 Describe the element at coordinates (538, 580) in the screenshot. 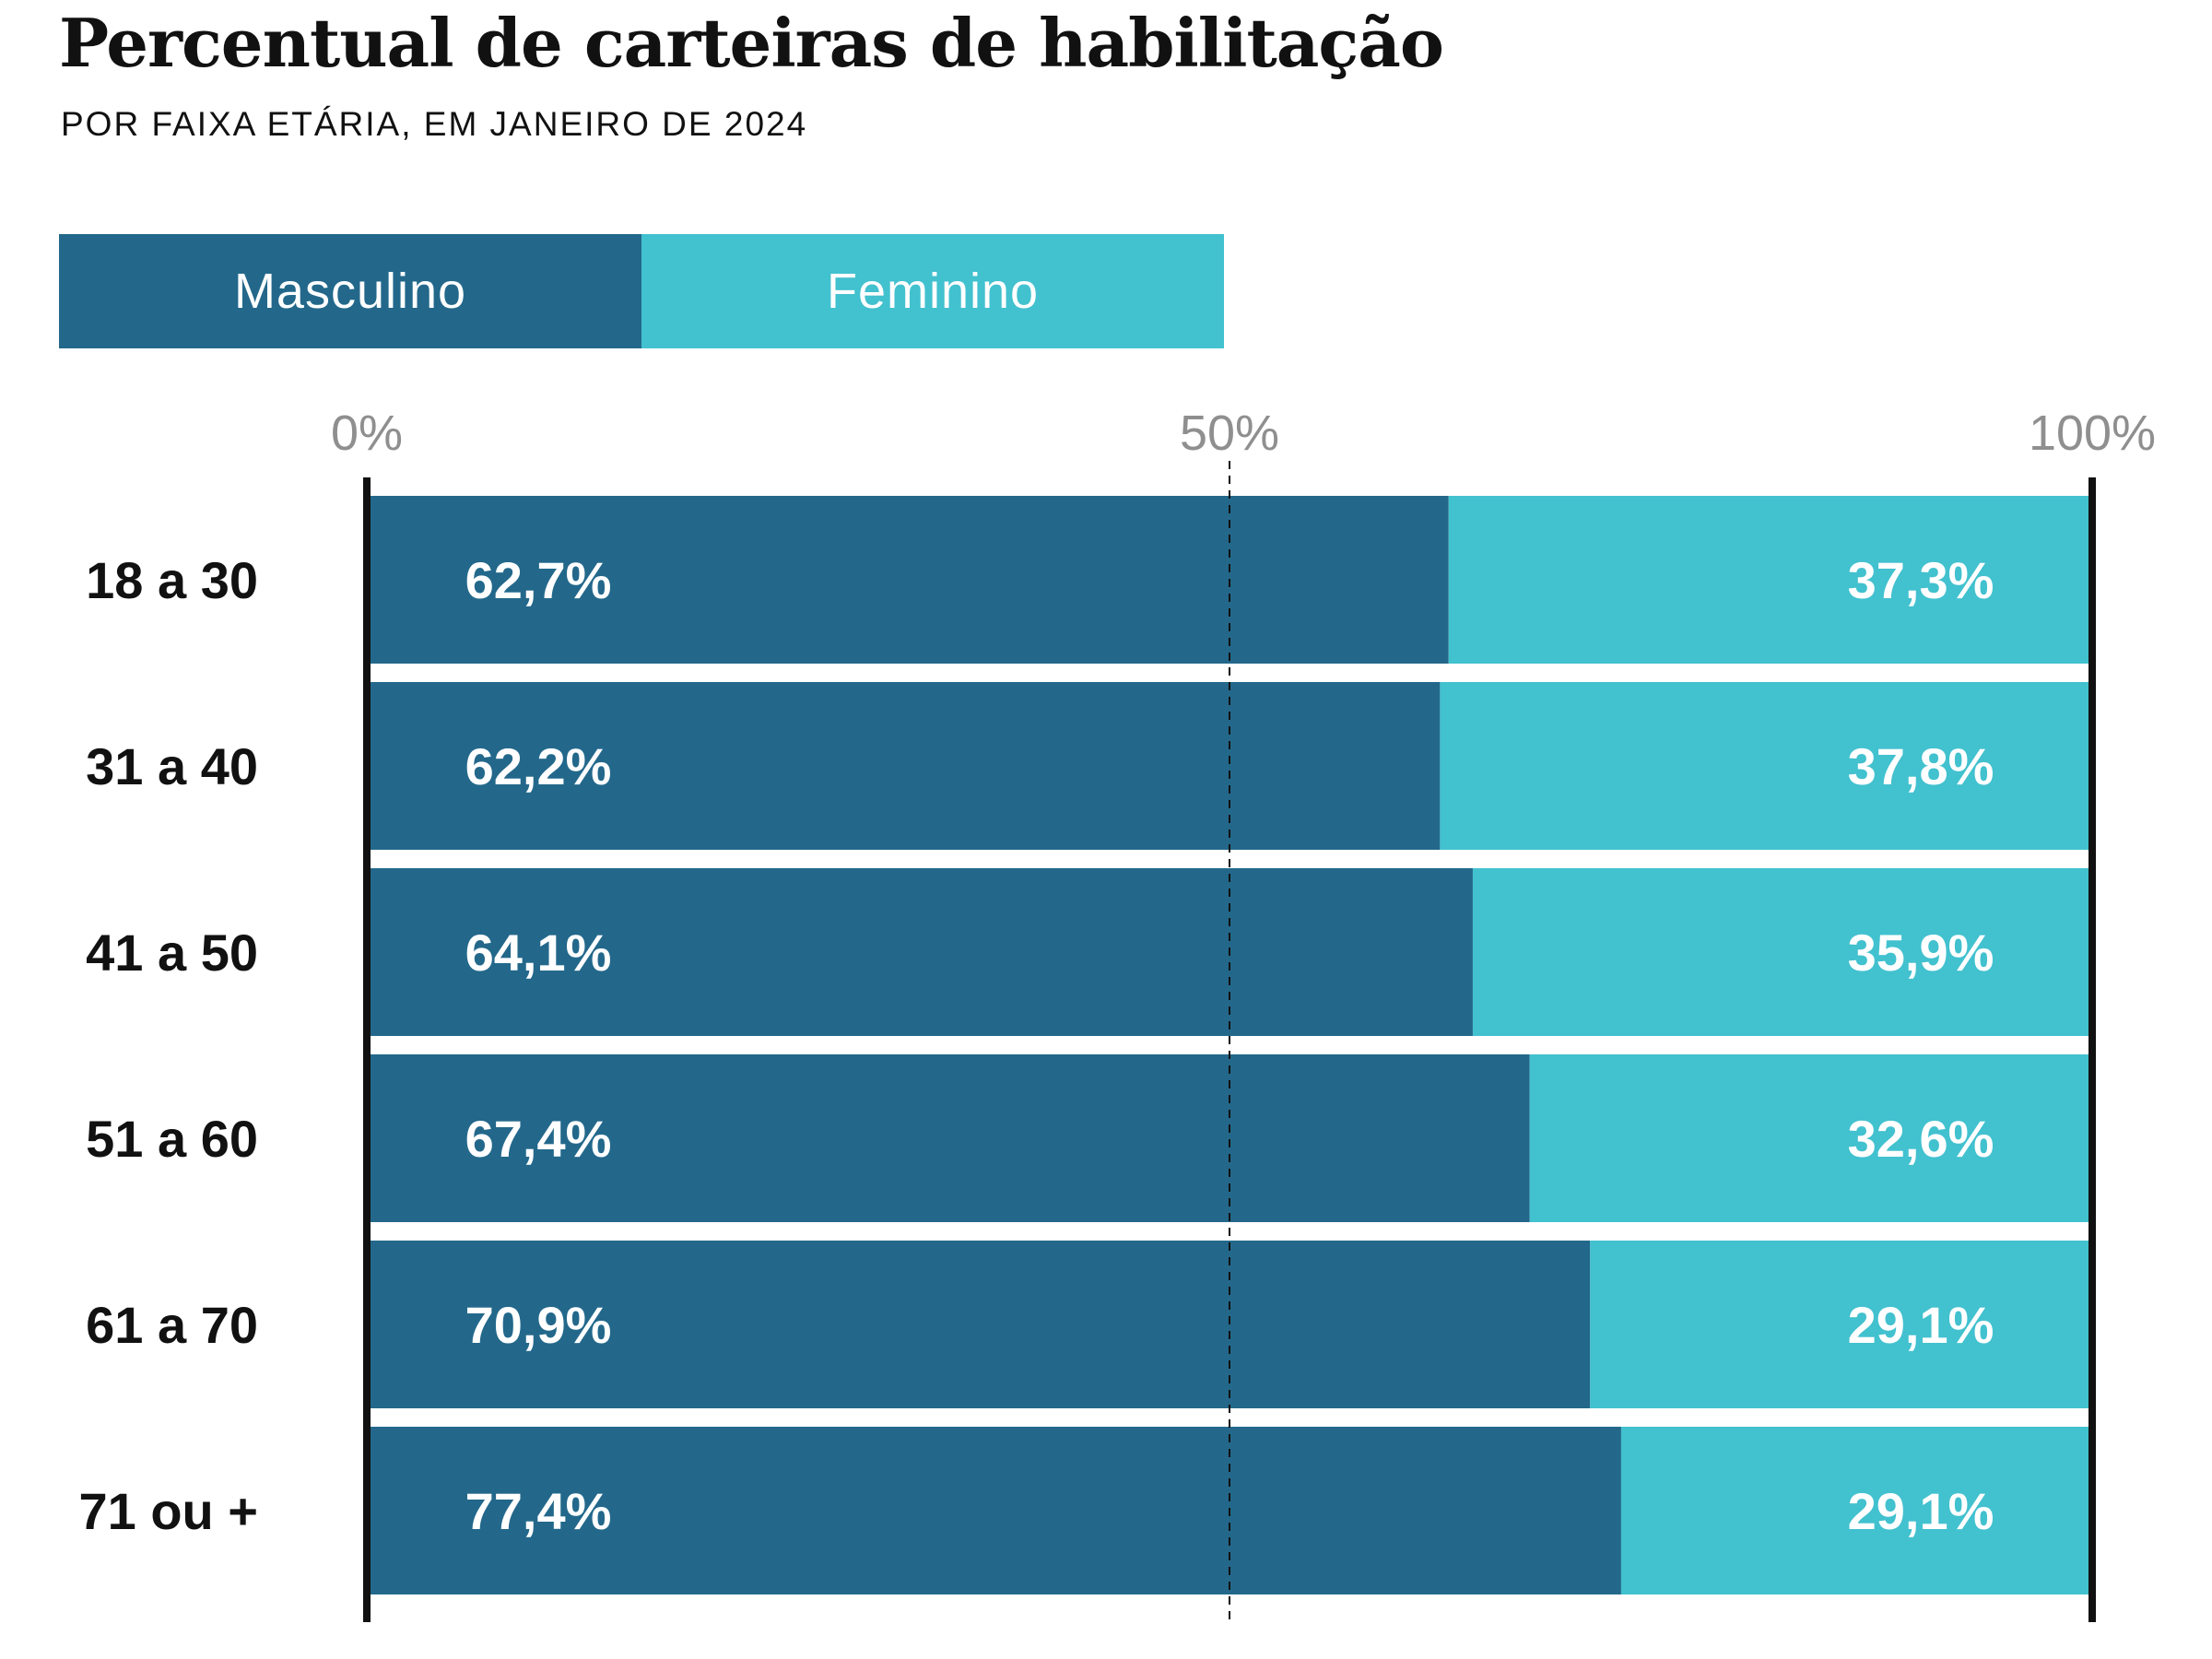

I see `value-label-masculino: 62,7%` at that location.